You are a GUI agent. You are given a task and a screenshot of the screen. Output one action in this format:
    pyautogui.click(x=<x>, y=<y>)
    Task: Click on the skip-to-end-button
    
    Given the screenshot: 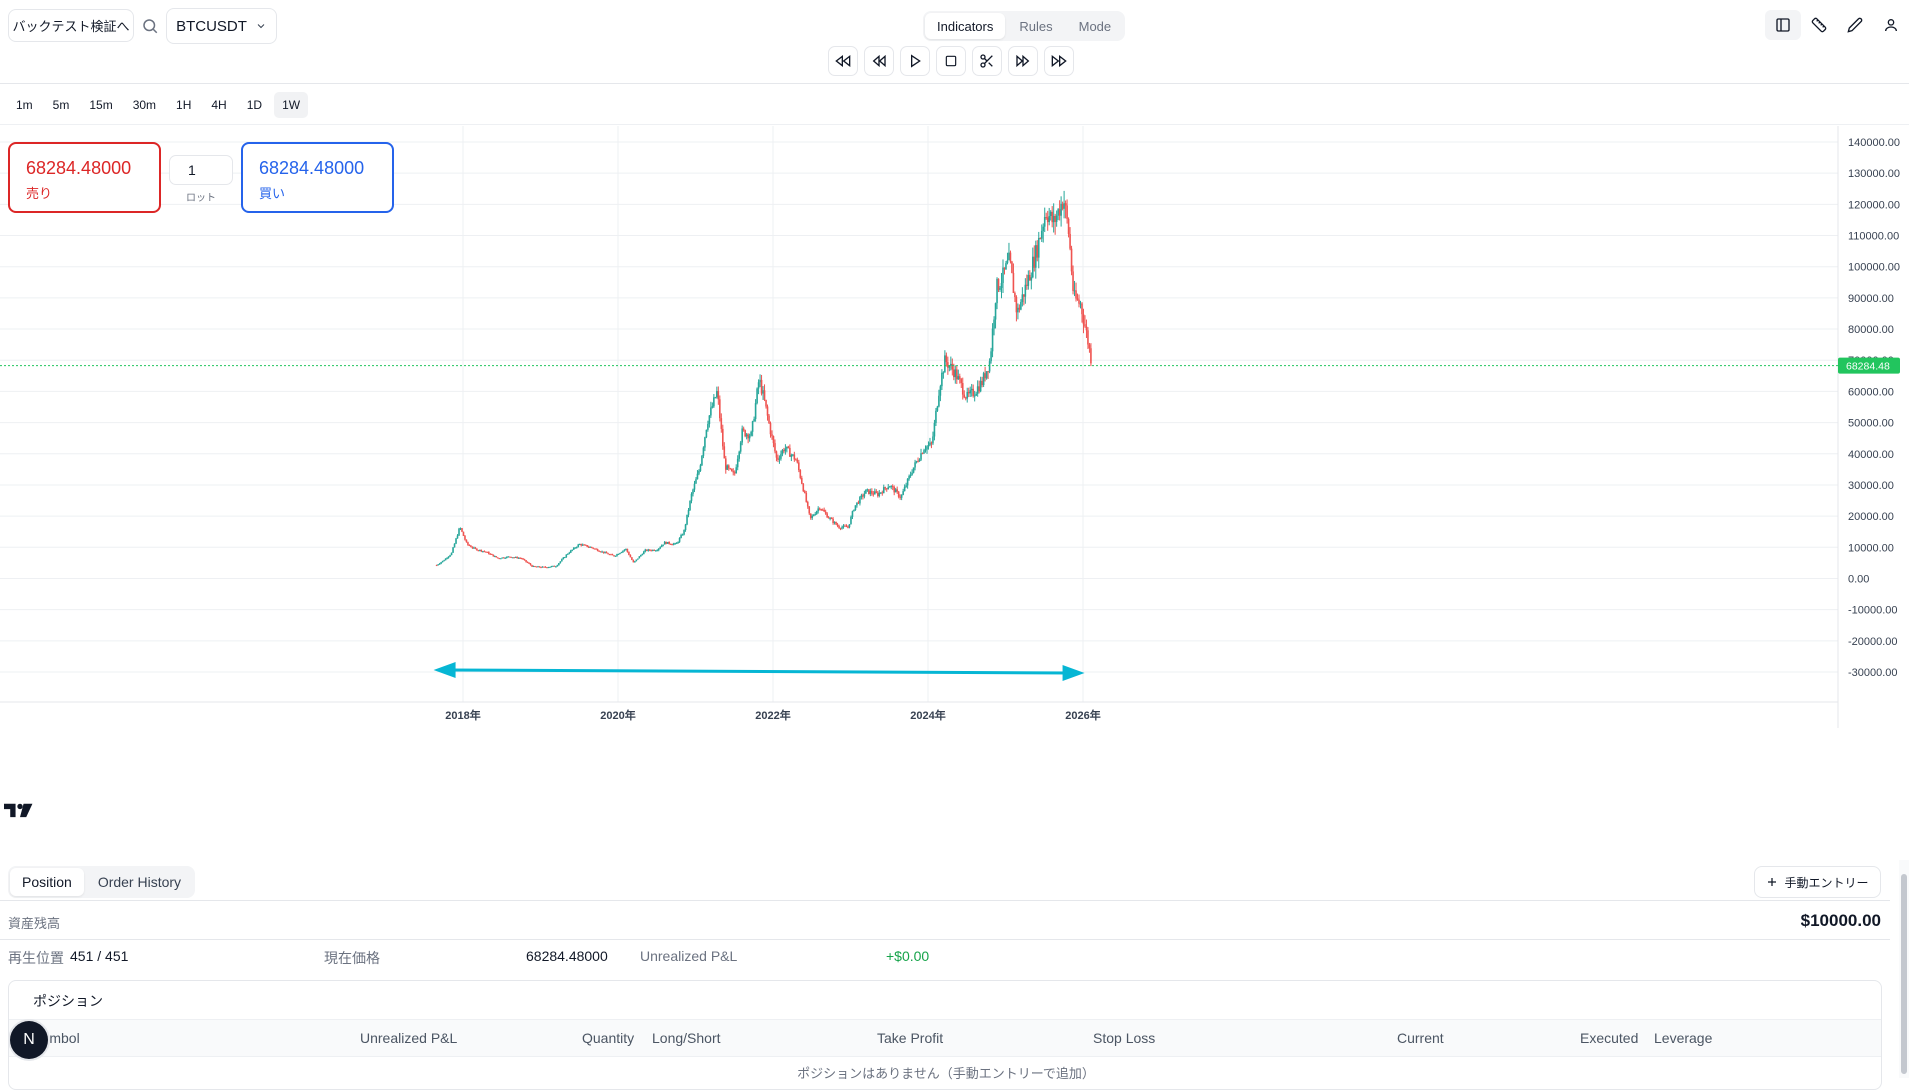 What is the action you would take?
    pyautogui.click(x=1059, y=61)
    